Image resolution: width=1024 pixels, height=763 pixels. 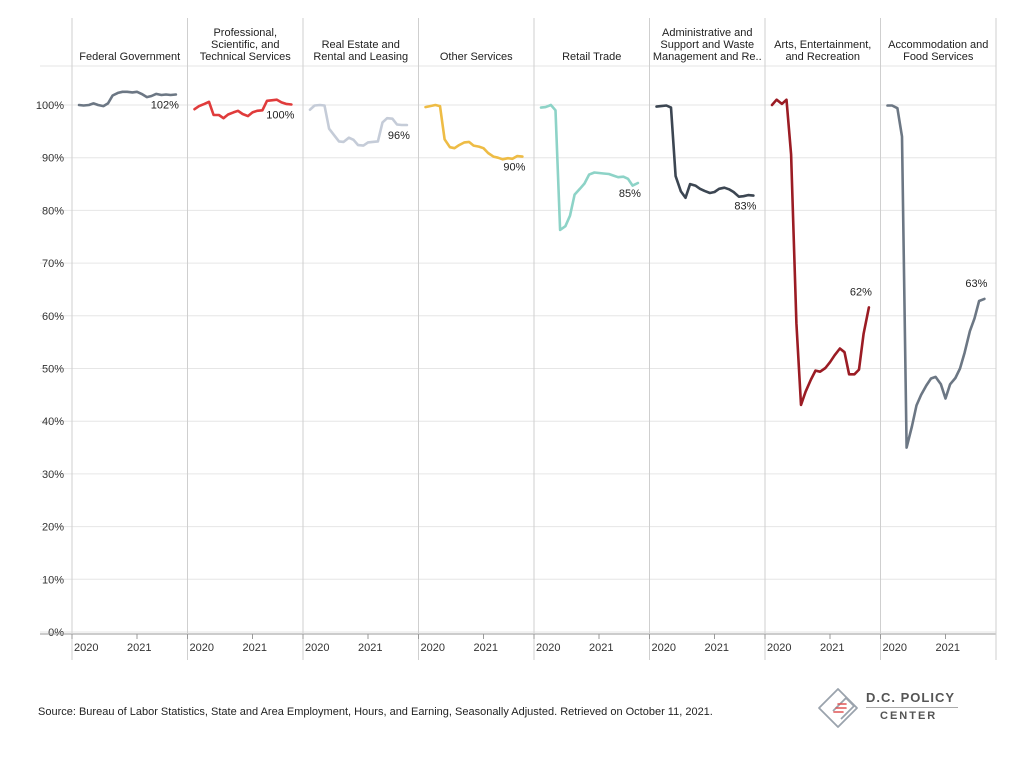 What do you see at coordinates (976, 284) in the screenshot?
I see `end-value-label: 63%` at bounding box center [976, 284].